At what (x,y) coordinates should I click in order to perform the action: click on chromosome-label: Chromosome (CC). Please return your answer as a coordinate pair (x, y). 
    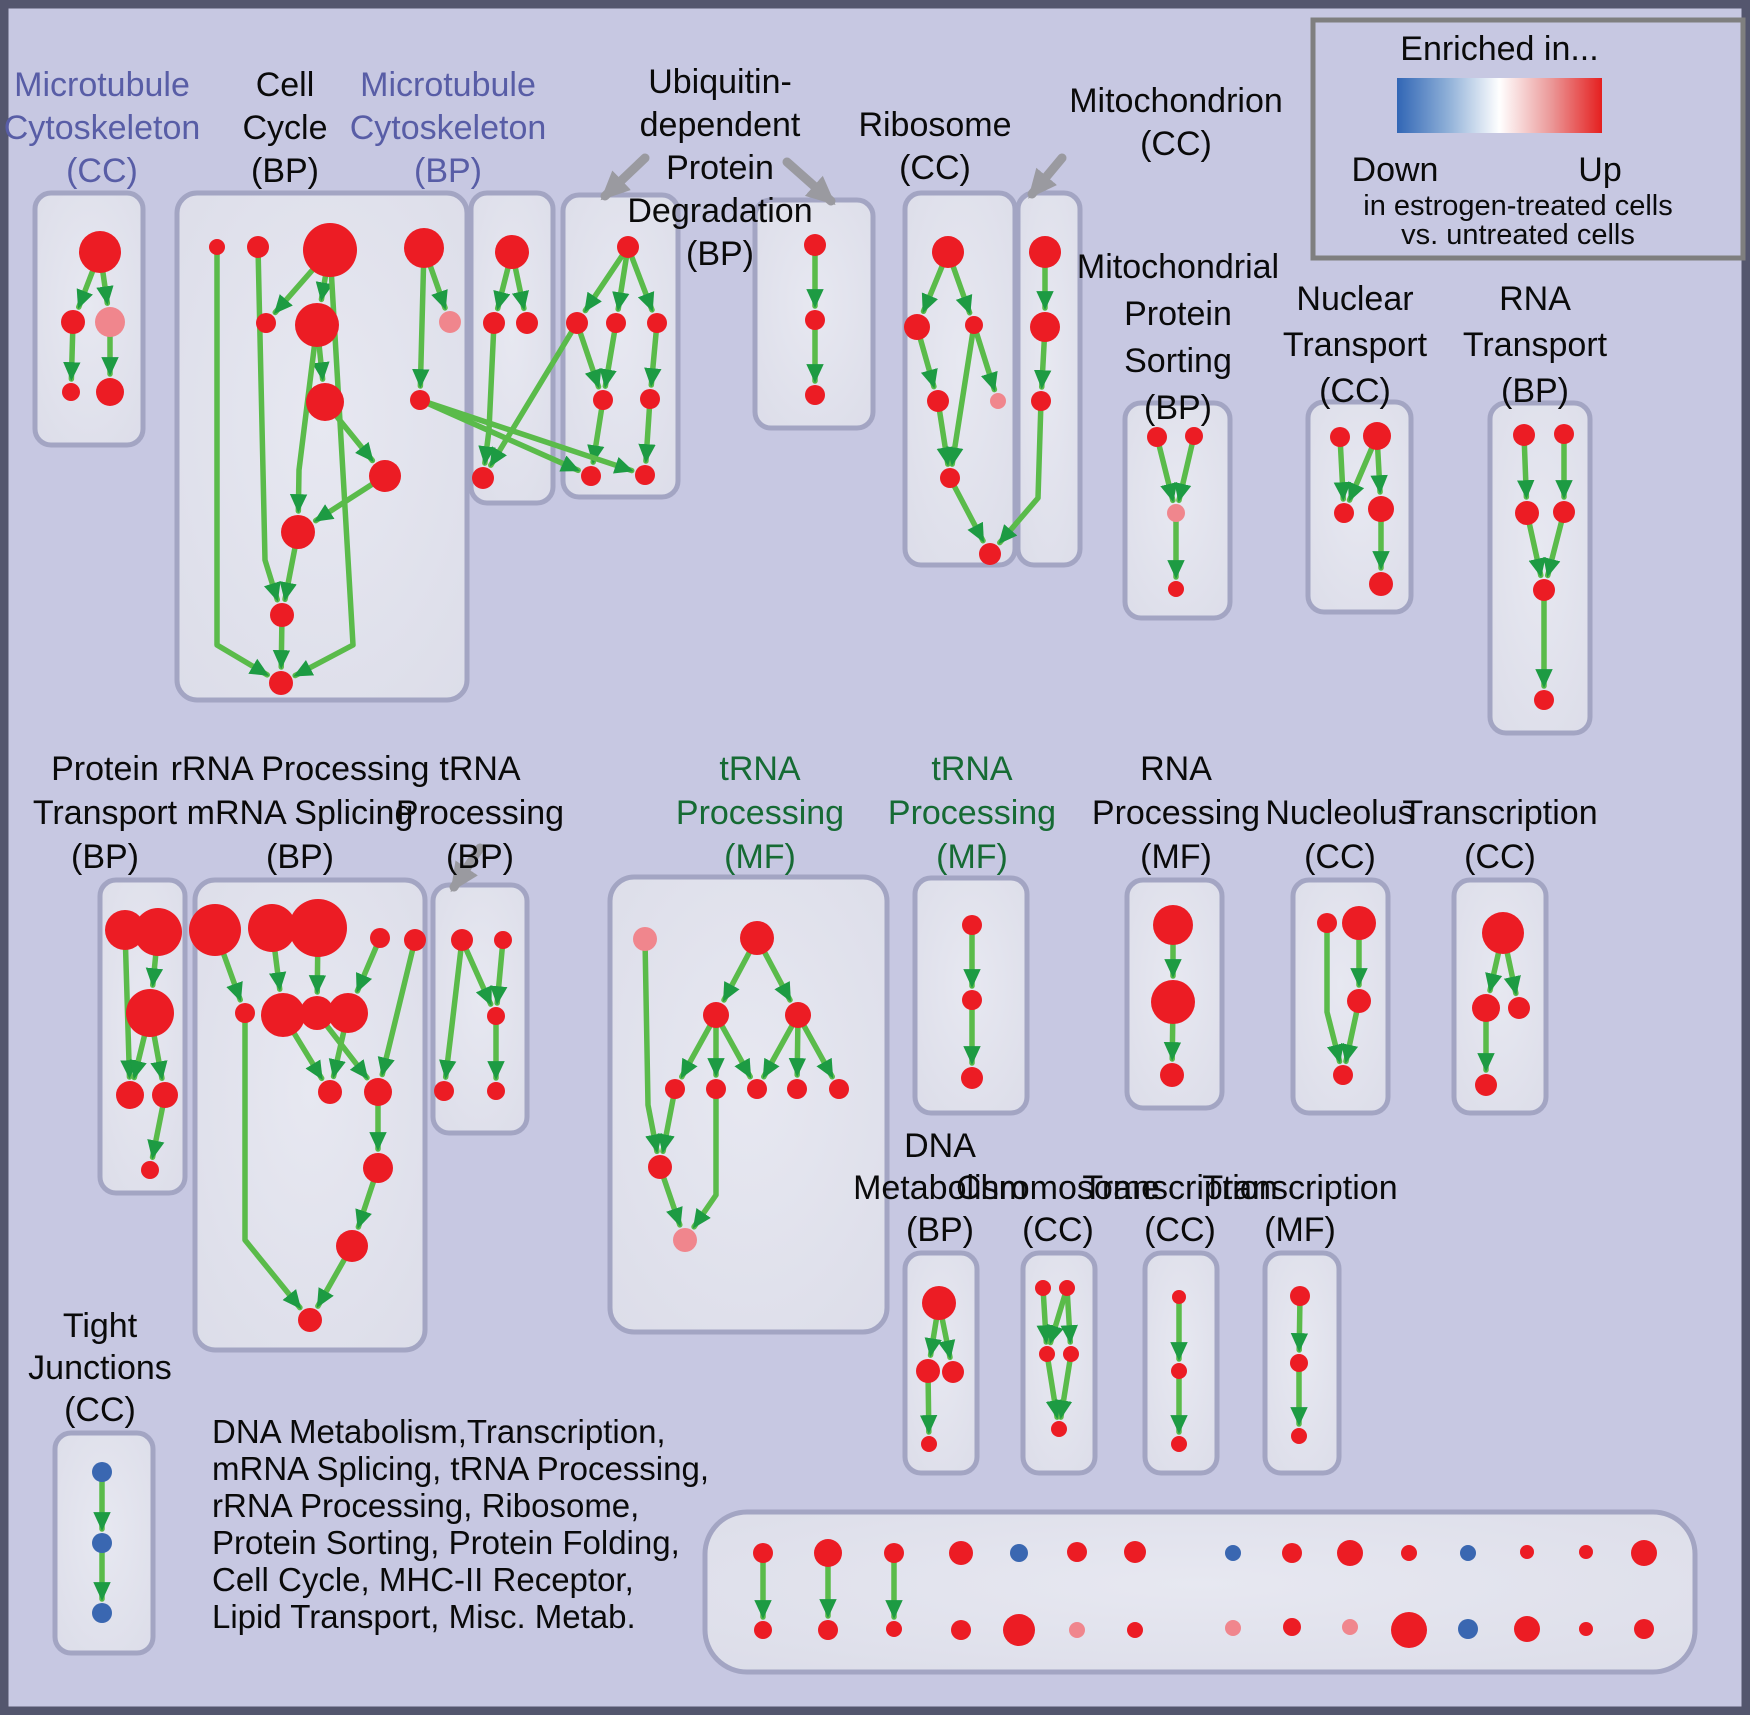
    Looking at the image, I should click on (1058, 1209).